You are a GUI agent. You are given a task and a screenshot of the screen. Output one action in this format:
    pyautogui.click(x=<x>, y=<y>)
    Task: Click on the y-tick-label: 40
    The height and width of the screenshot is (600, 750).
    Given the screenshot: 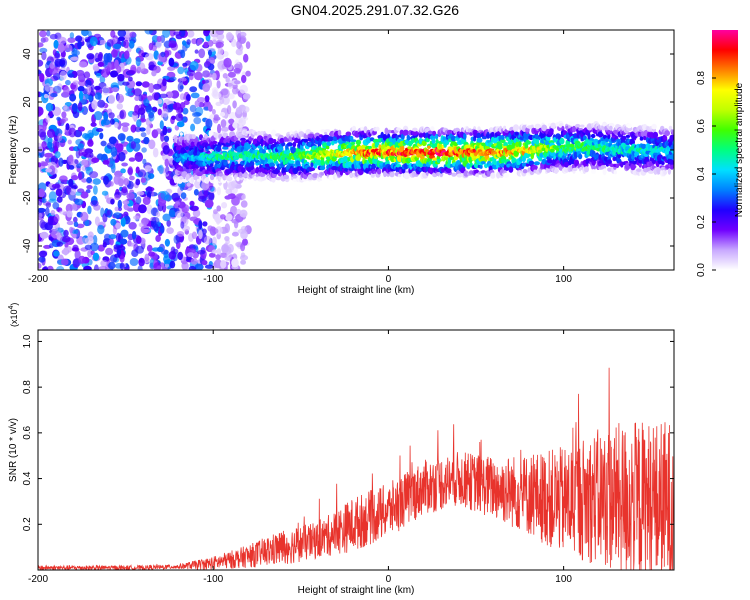 What is the action you would take?
    pyautogui.click(x=27, y=54)
    